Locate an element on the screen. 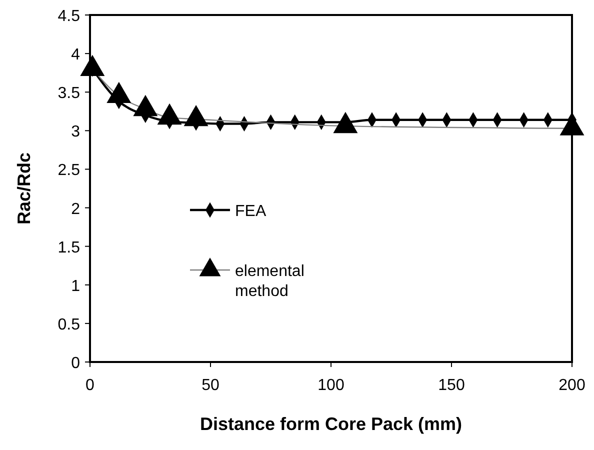  y-tick-label: 2 is located at coordinates (75, 209).